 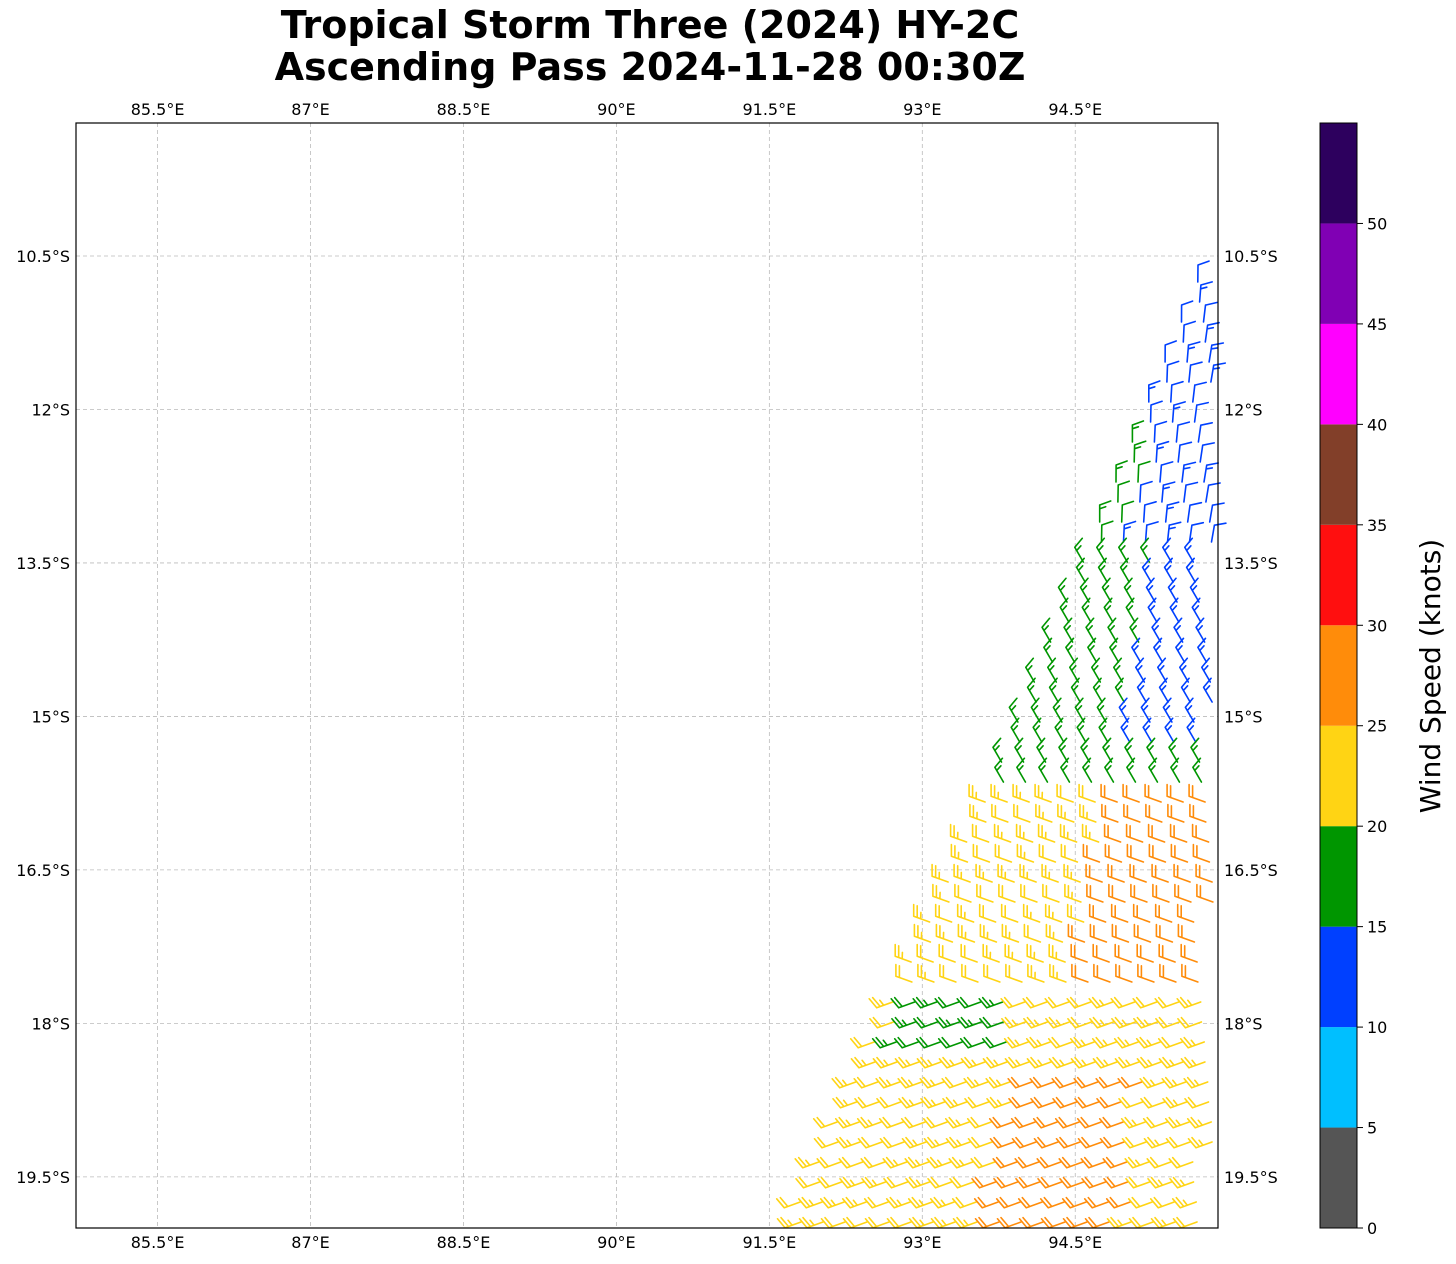 I want to click on colorbar-tick-label: 15, so click(x=1377, y=927).